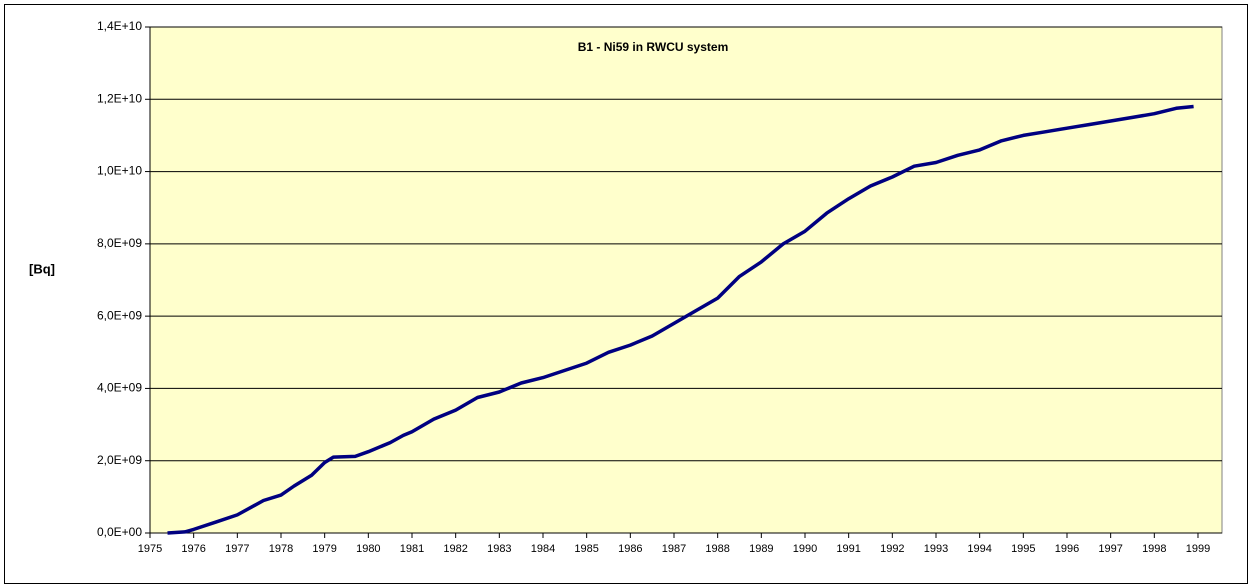  I want to click on y-tick-label: 1,2E+10, so click(119, 98).